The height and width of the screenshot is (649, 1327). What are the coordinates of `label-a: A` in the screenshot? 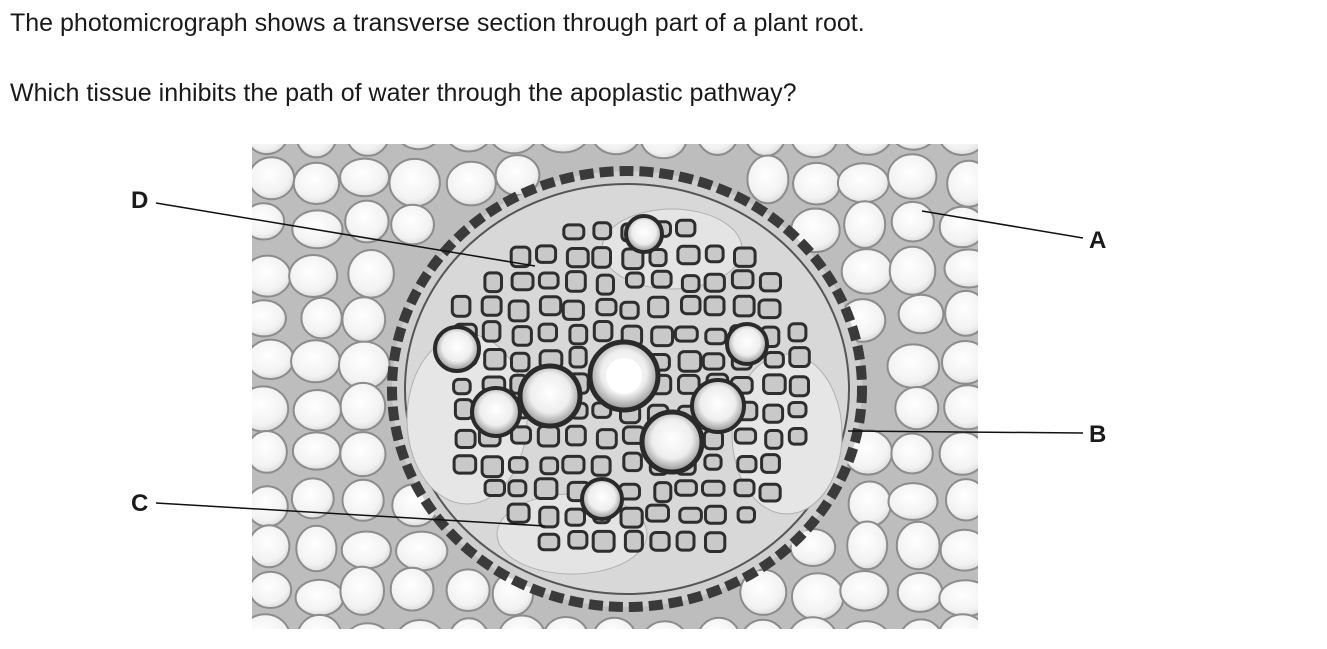 It's located at (1098, 240).